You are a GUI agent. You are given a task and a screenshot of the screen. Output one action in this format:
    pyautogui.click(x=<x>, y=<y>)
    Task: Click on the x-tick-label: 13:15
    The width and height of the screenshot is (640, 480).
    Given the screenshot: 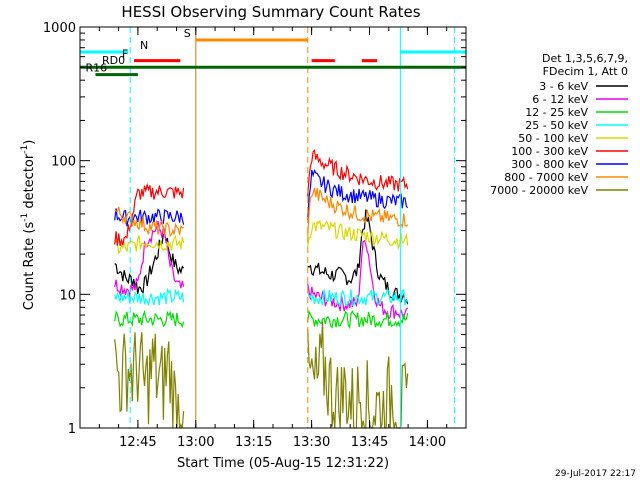 What is the action you would take?
    pyautogui.click(x=253, y=442)
    